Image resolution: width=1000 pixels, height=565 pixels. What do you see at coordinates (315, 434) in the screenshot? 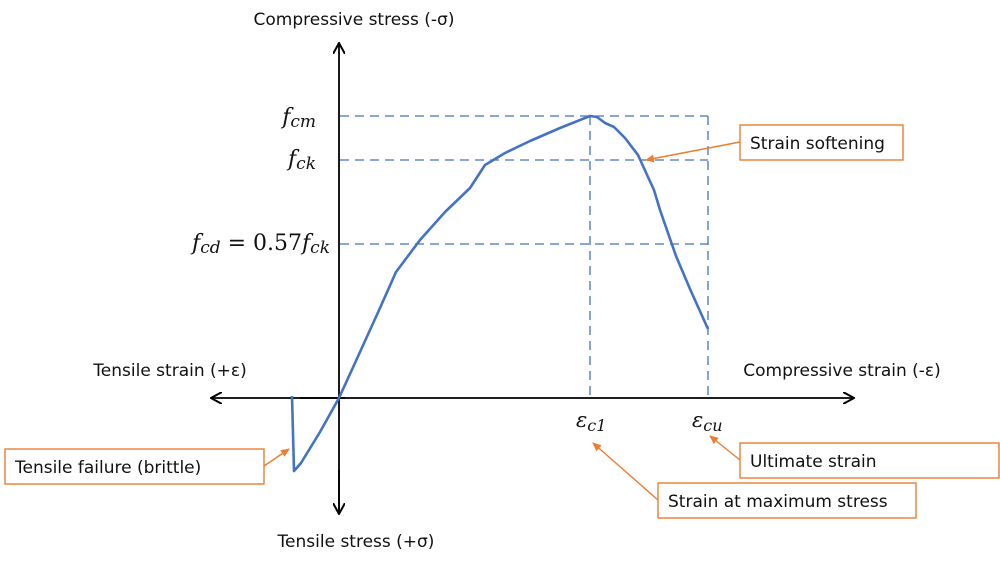
I see `tension-curve` at bounding box center [315, 434].